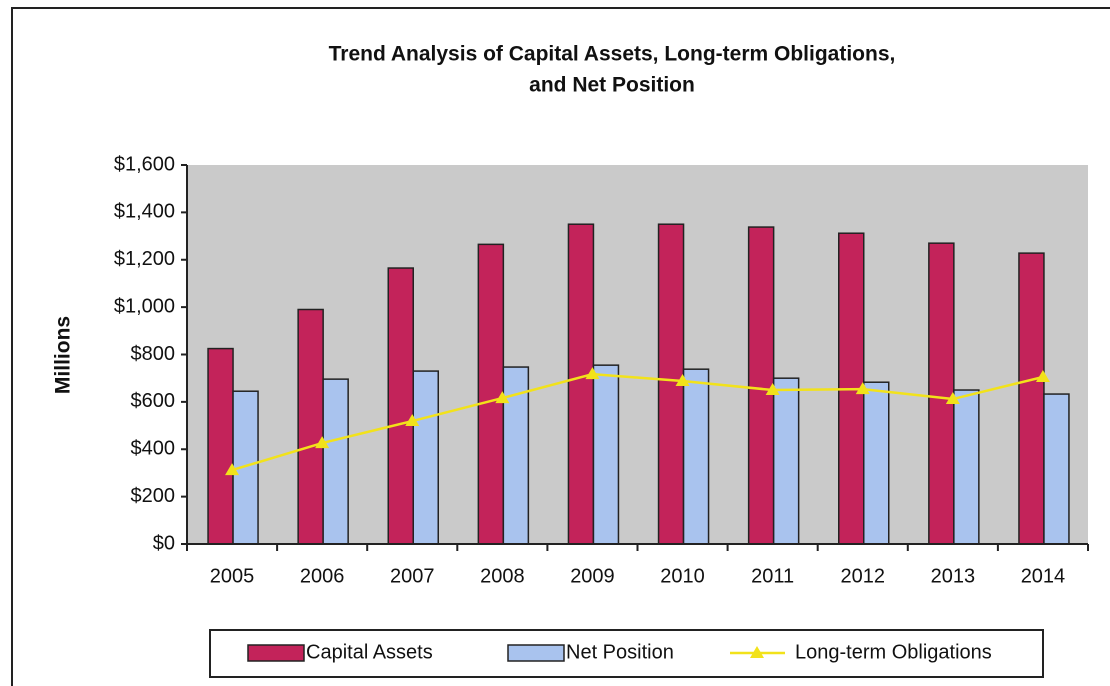 The image size is (1110, 686). What do you see at coordinates (144, 306) in the screenshot?
I see `y-tick-label: $1,000` at bounding box center [144, 306].